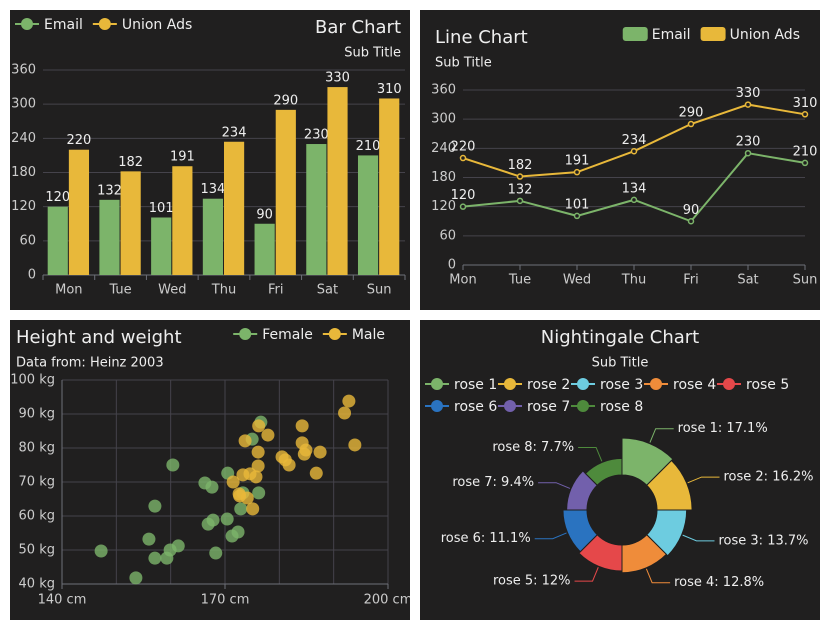  Describe the element at coordinates (534, 407) in the screenshot. I see `legend-item: rose 7` at that location.